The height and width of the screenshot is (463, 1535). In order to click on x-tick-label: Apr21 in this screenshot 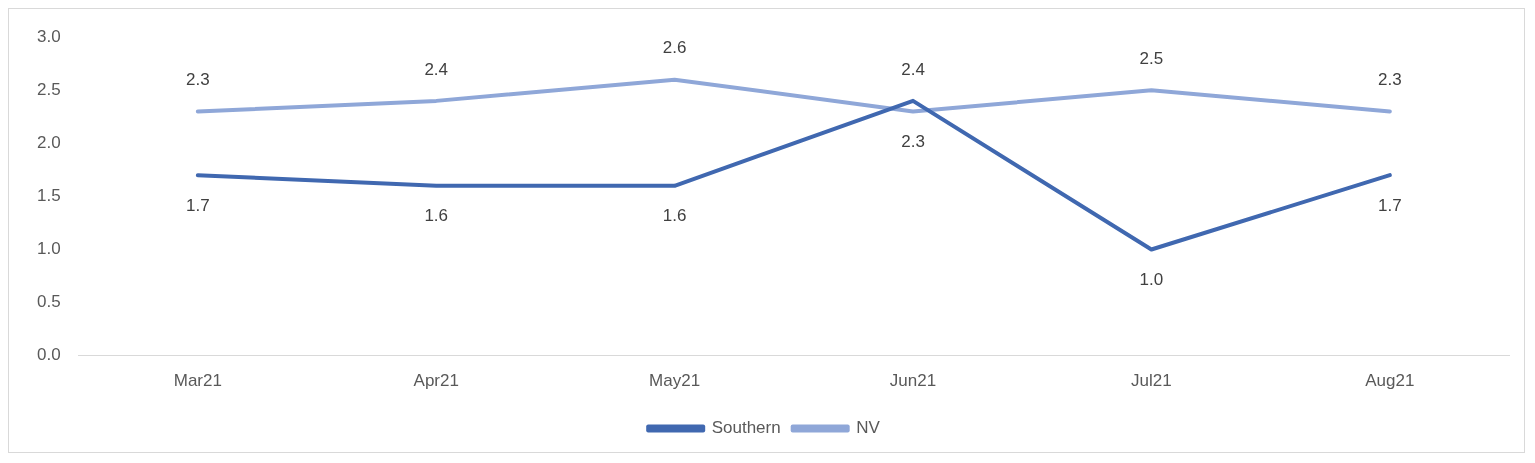, I will do `click(436, 381)`.